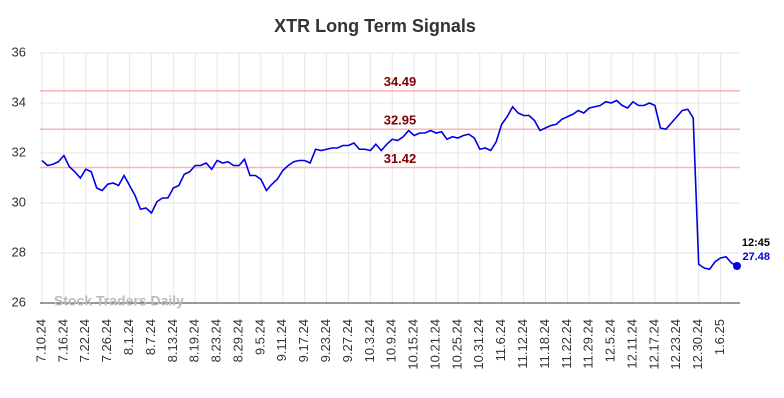  Describe the element at coordinates (588, 344) in the screenshot. I see `x-tick-label: 11.29.24` at that location.